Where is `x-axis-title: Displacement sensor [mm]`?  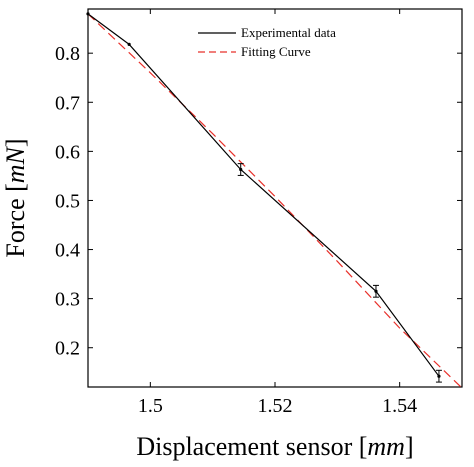
x-axis-title: Displacement sensor [mm] is located at coordinates (274, 446).